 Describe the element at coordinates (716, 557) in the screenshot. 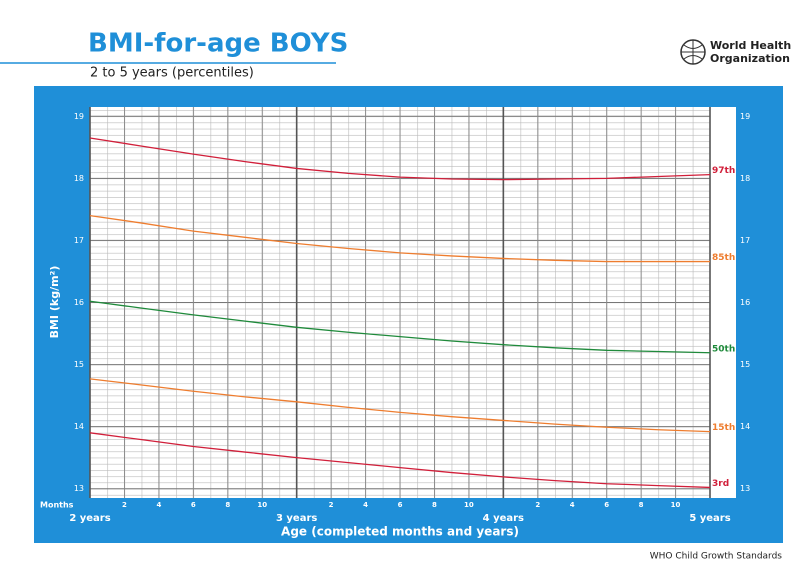

I see `source: WHO Child Growth Standards` at that location.